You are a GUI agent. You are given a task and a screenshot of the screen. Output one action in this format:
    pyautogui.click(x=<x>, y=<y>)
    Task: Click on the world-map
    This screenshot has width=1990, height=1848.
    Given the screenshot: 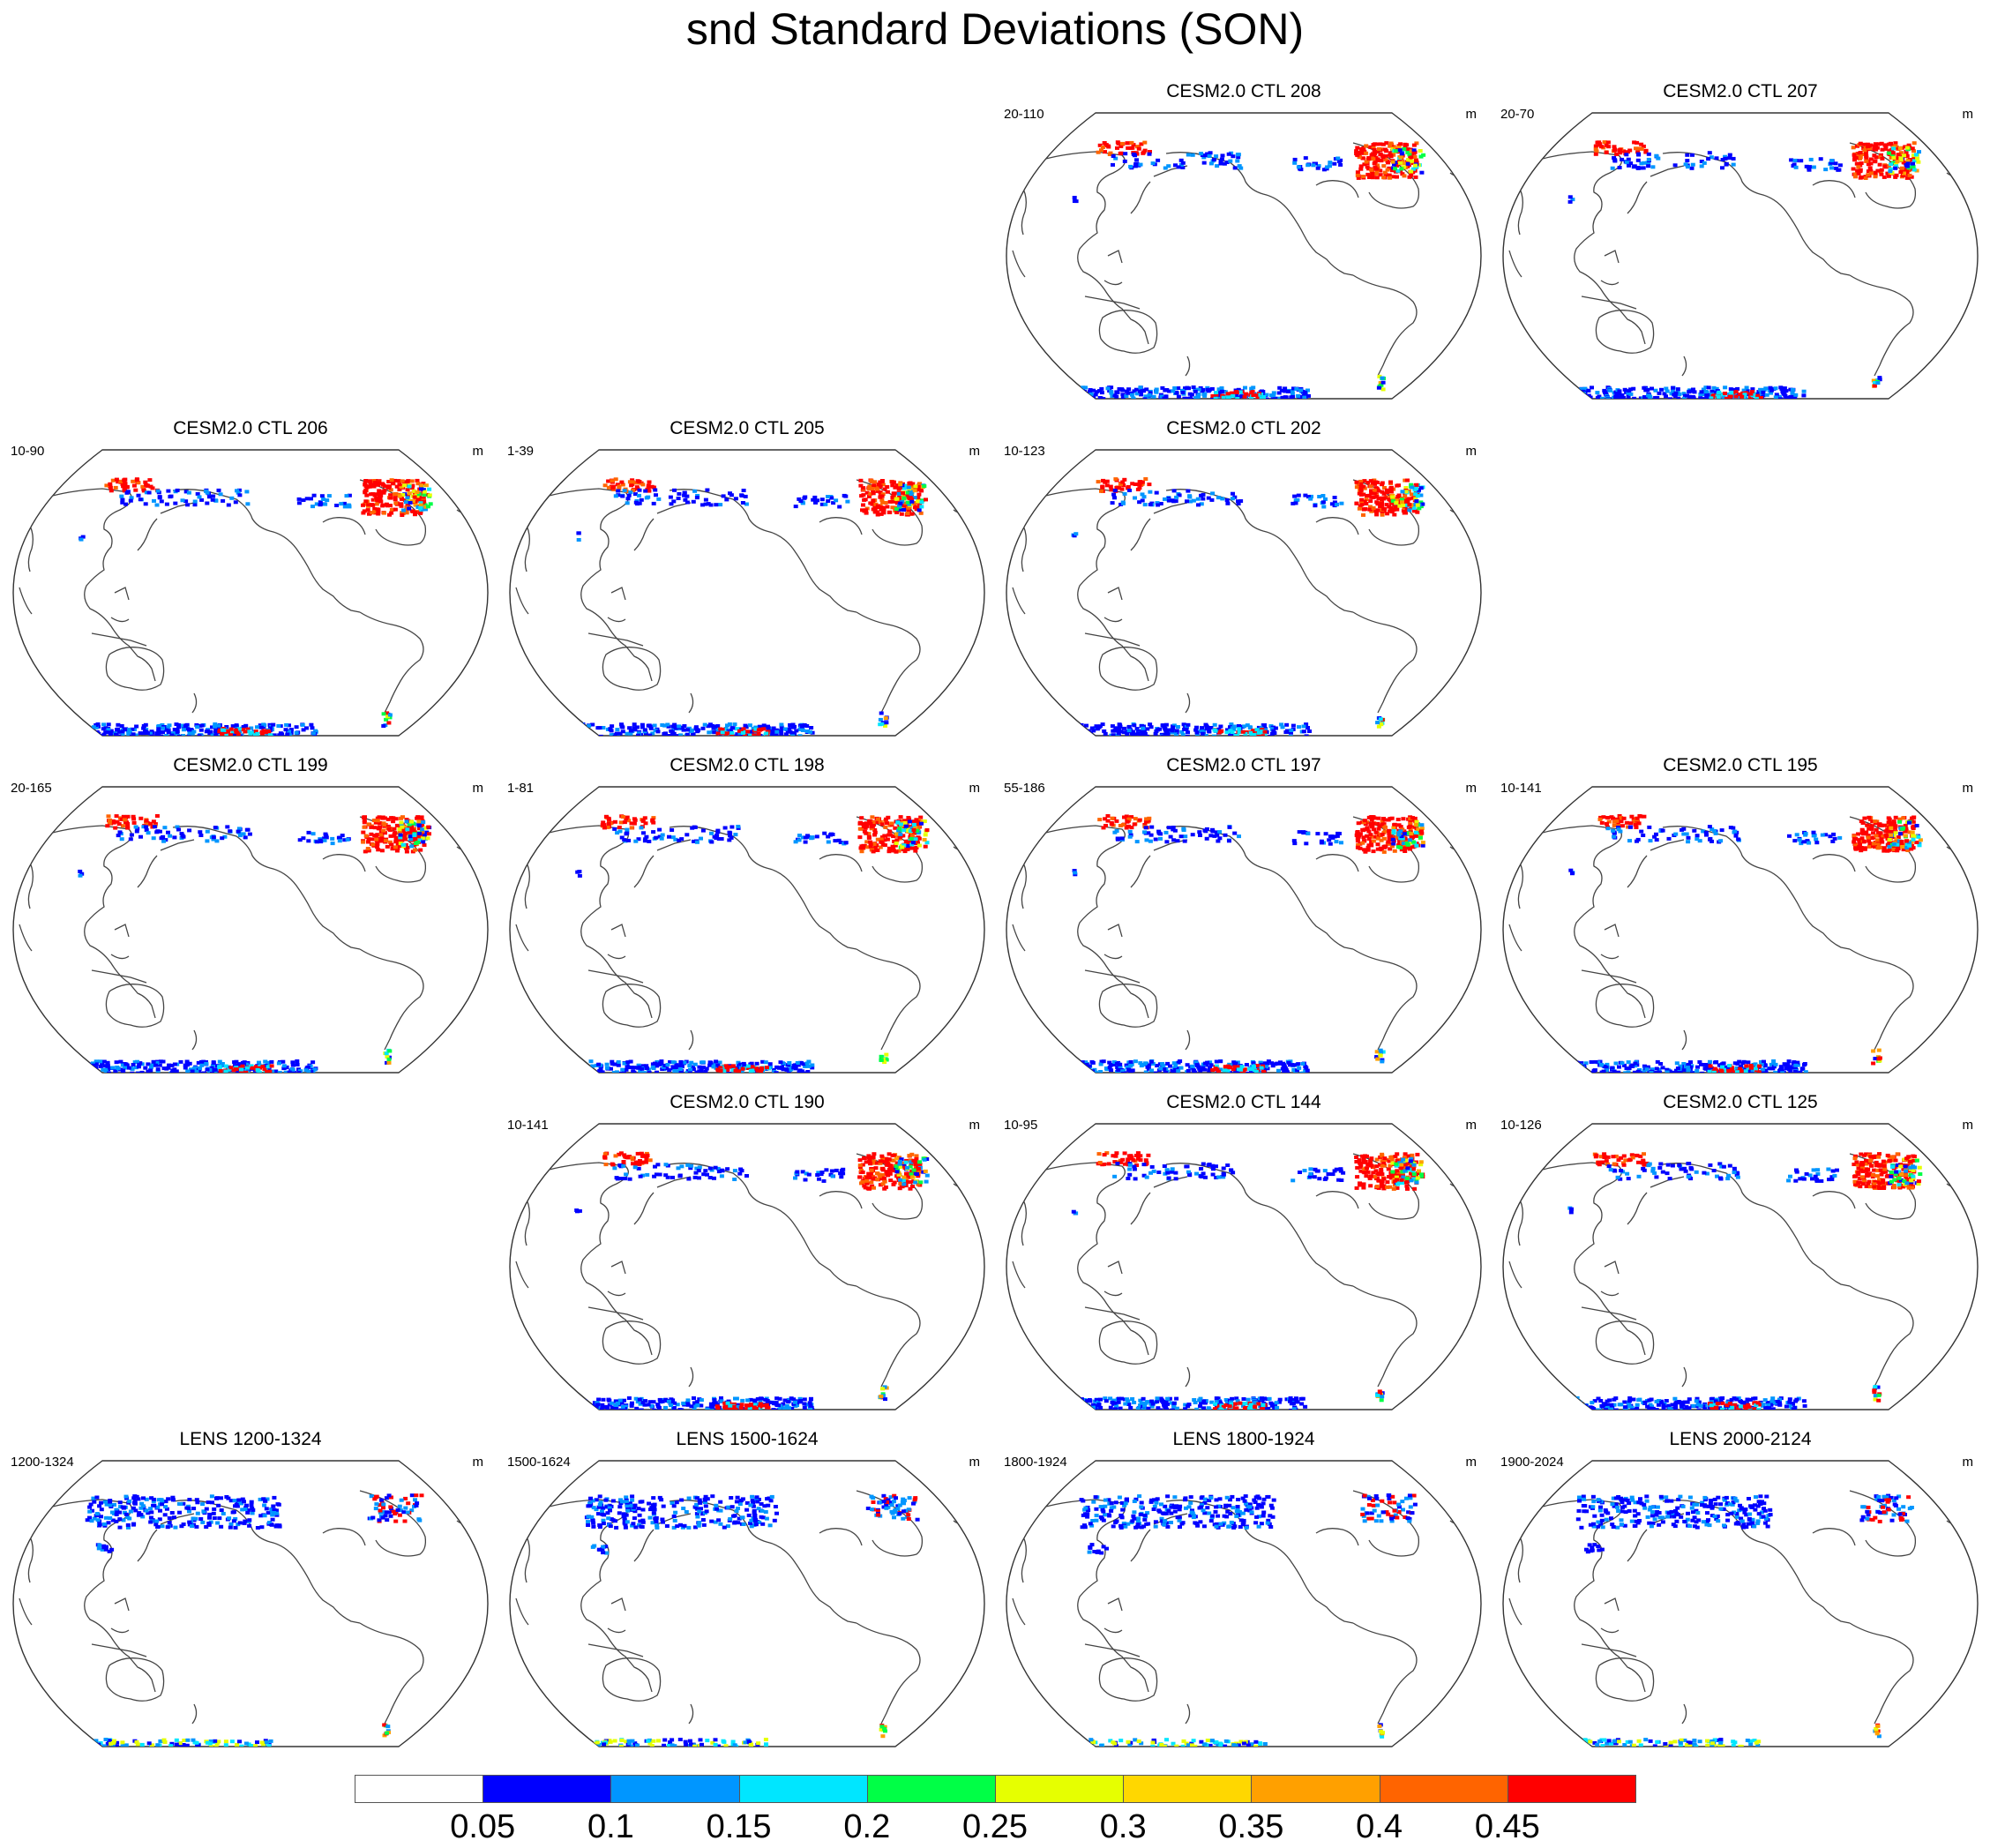 What is the action you would take?
    pyautogui.click(x=250, y=592)
    